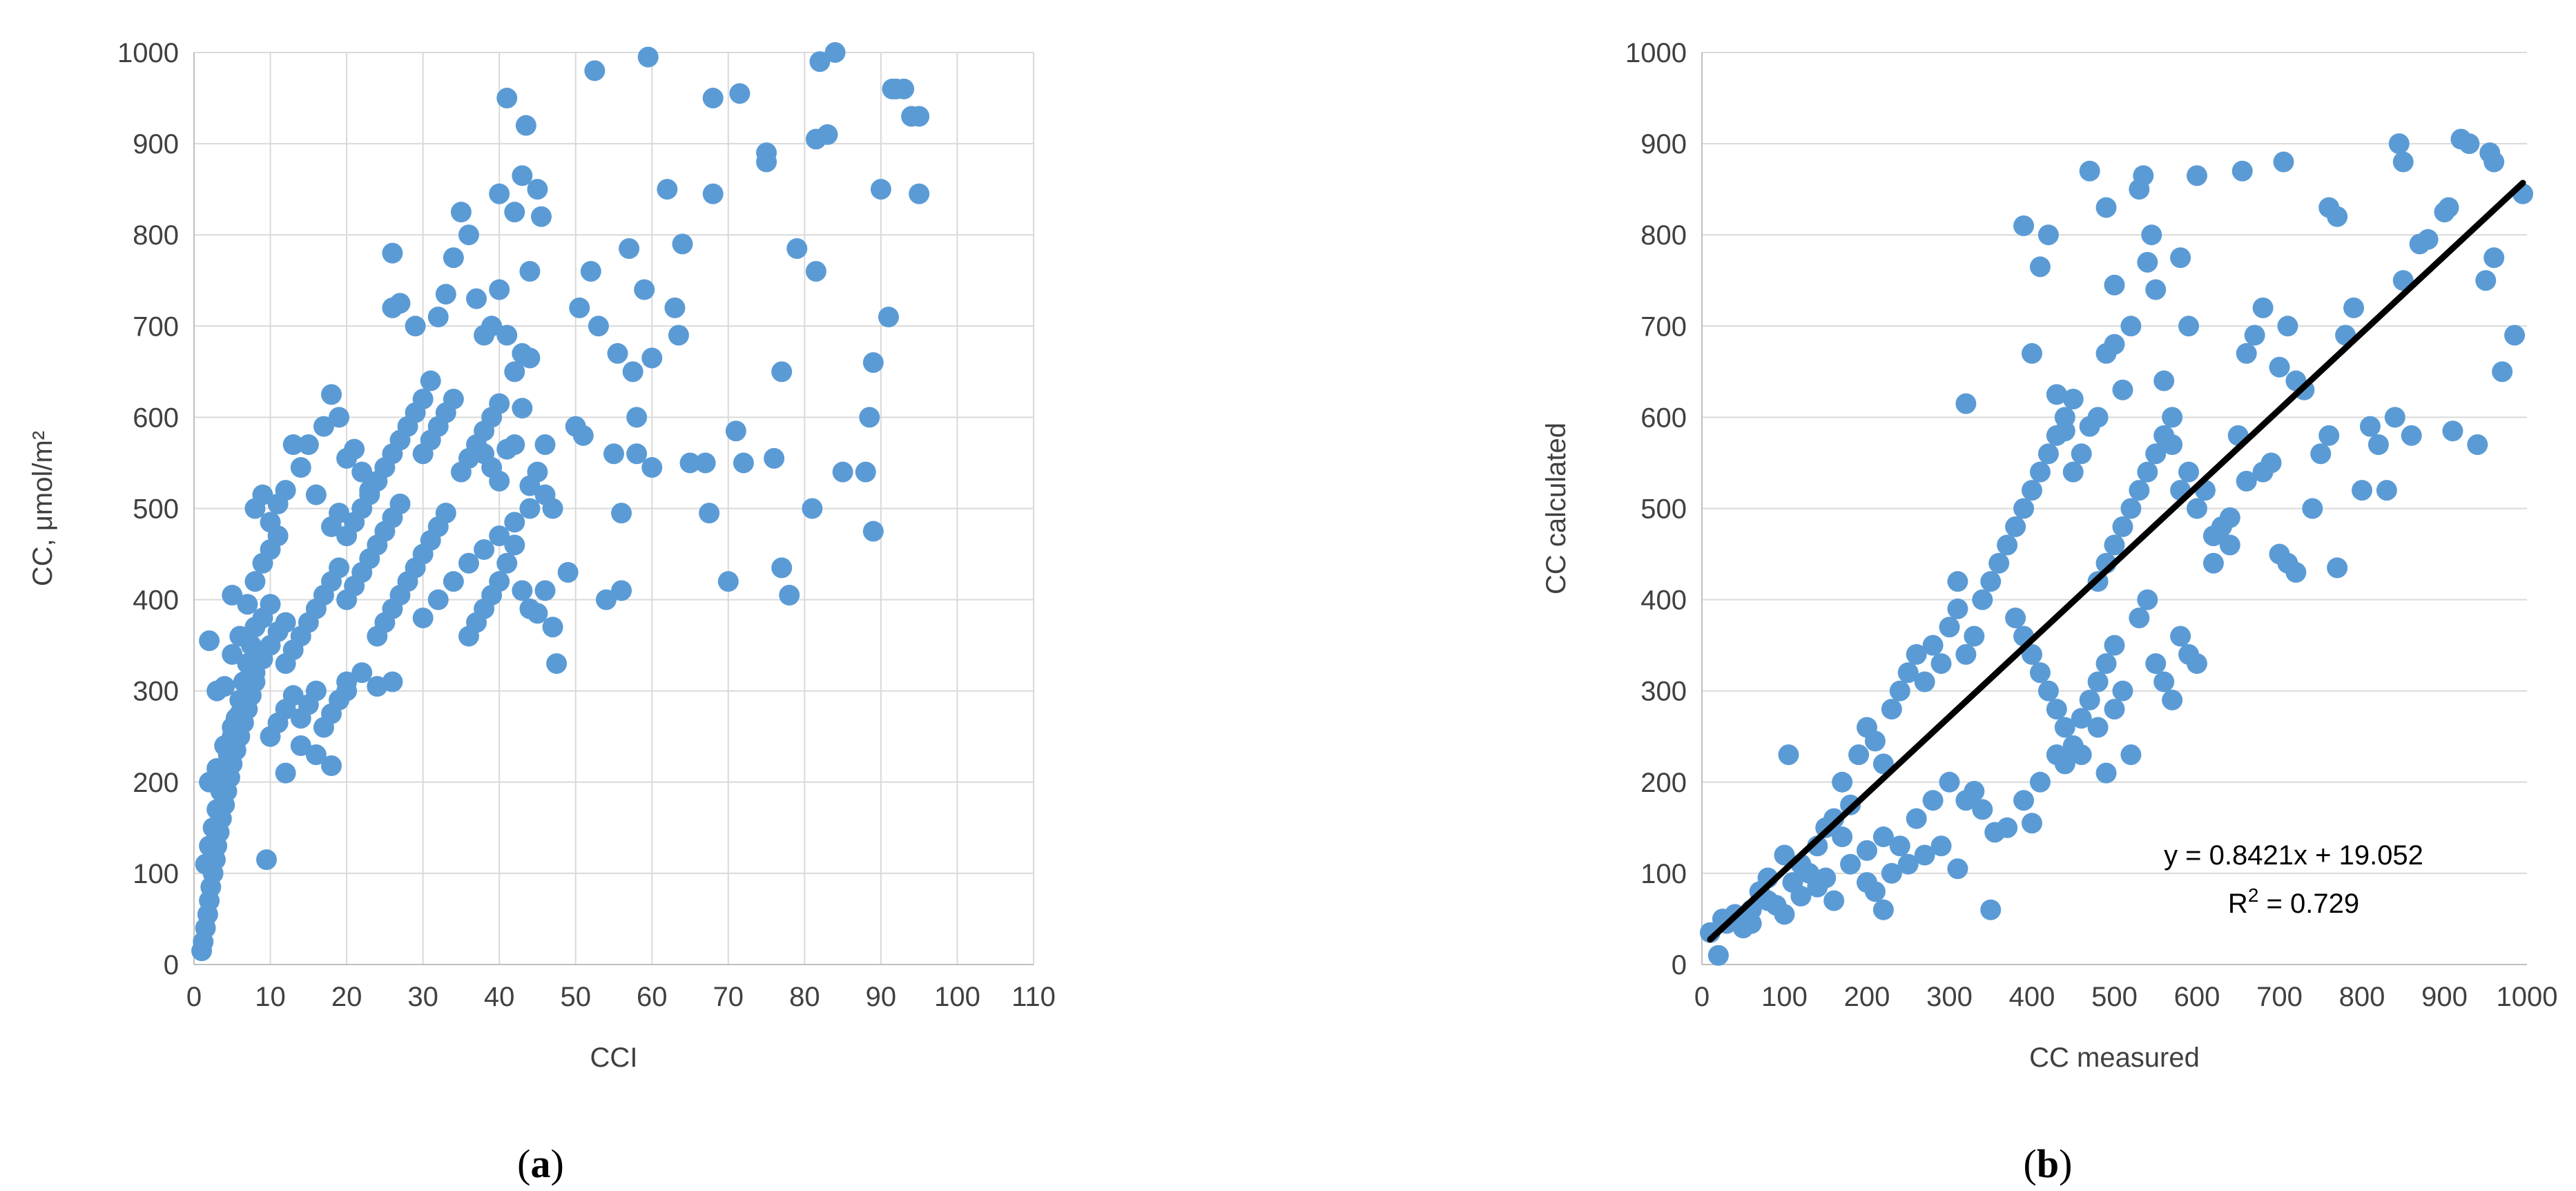 This screenshot has height=1191, width=2576. What do you see at coordinates (1664, 509) in the screenshot?
I see `chart-b-ytick-label: 500` at bounding box center [1664, 509].